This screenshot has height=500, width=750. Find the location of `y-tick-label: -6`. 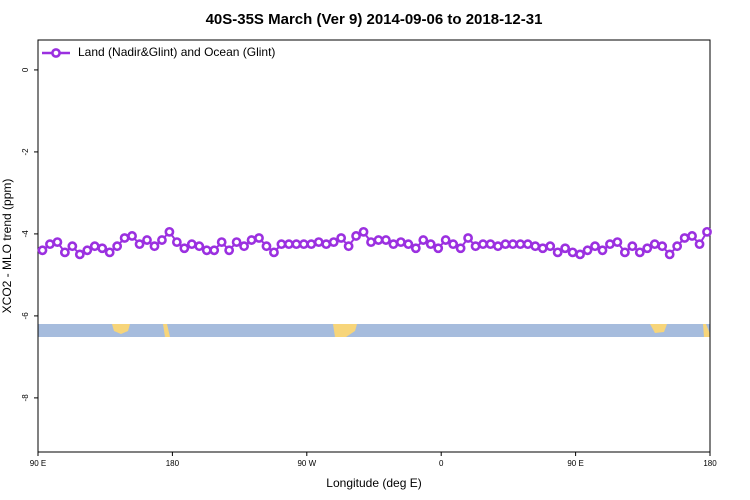

y-tick-label: -6 is located at coordinates (25, 316).